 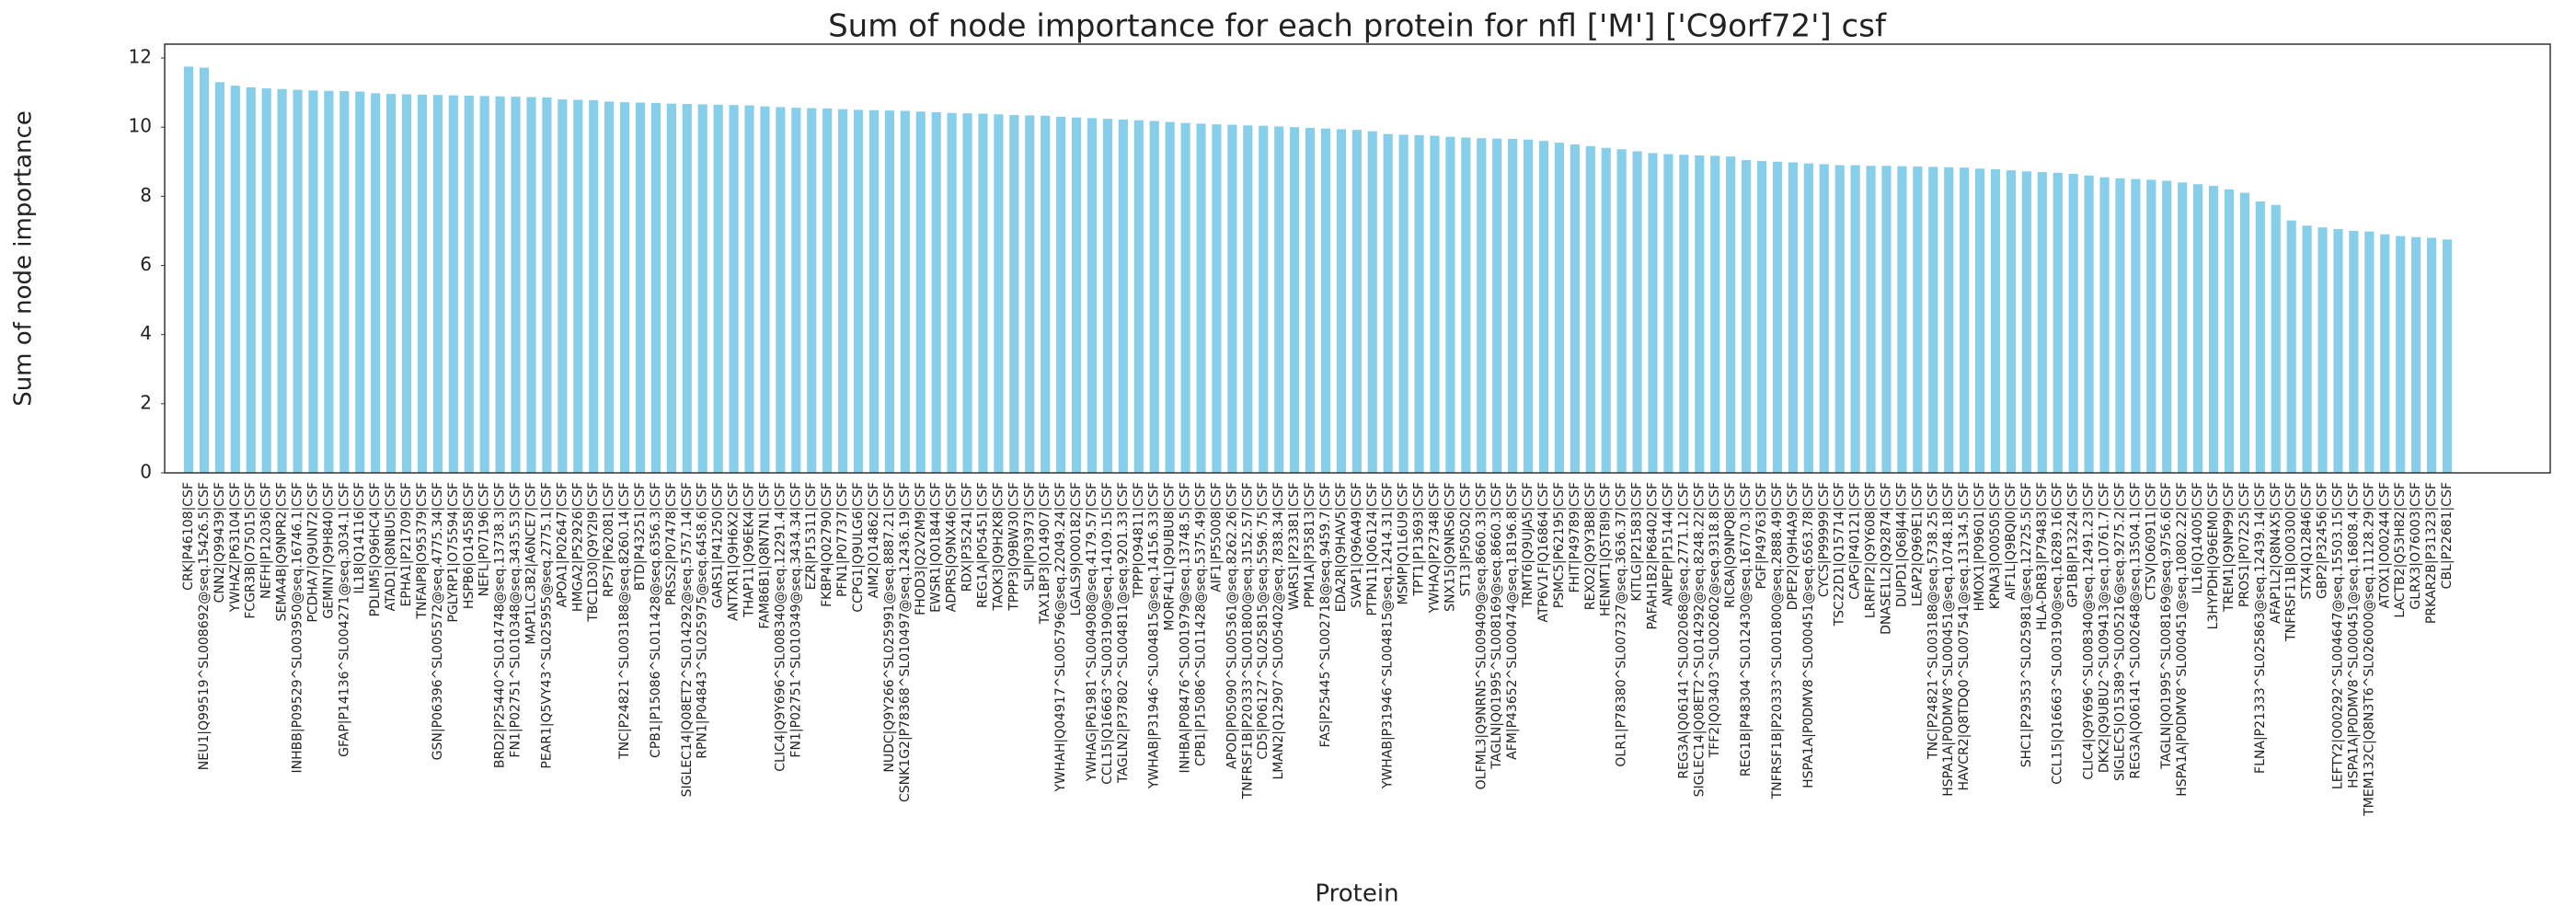 I want to click on x-tick-label: L3HYPDH|Q96EM0|CSF, so click(x=2213, y=555).